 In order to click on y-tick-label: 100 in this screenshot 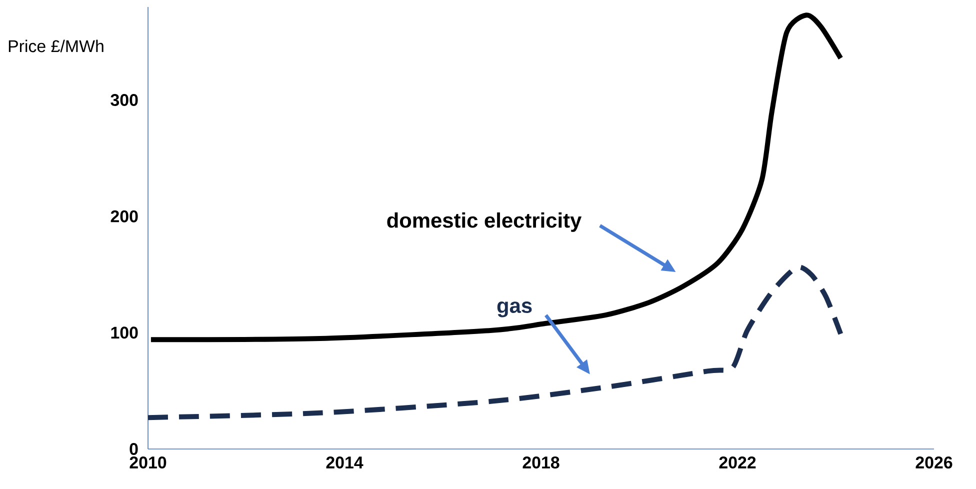, I will do `click(124, 332)`.